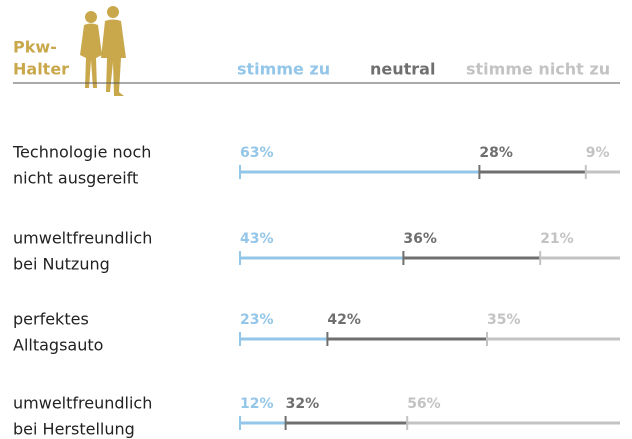  Describe the element at coordinates (504, 320) in the screenshot. I see `value-label: 35%` at that location.